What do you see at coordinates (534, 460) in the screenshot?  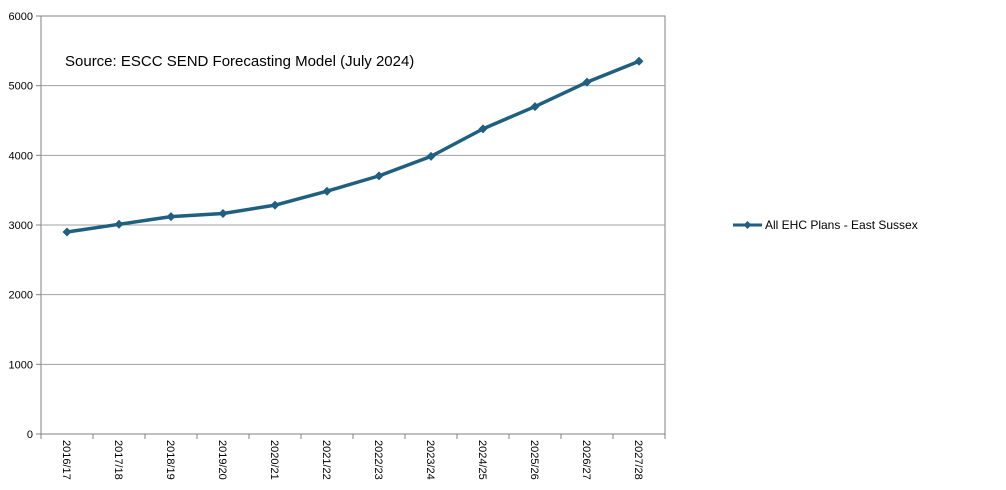 I see `x-tick-label: 2025/26` at bounding box center [534, 460].